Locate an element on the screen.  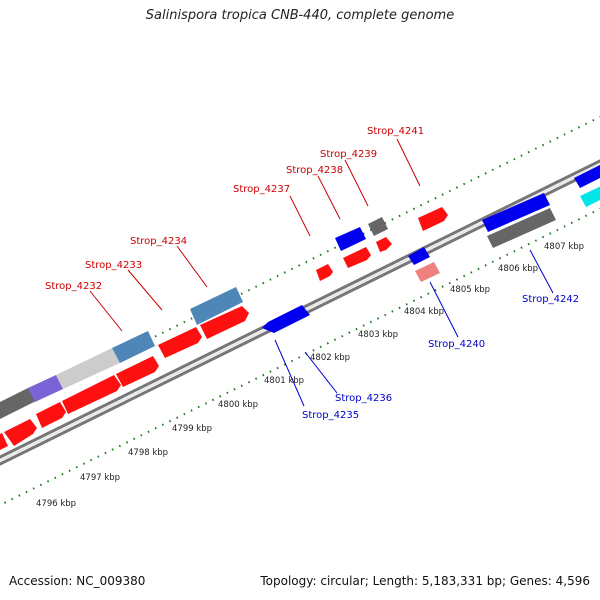
scale-tick-label: 4802 kbp is located at coordinates (330, 358).